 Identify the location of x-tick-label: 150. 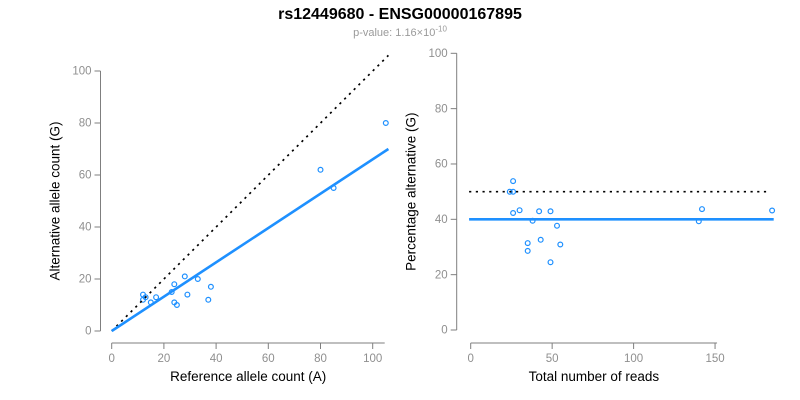
(714, 359).